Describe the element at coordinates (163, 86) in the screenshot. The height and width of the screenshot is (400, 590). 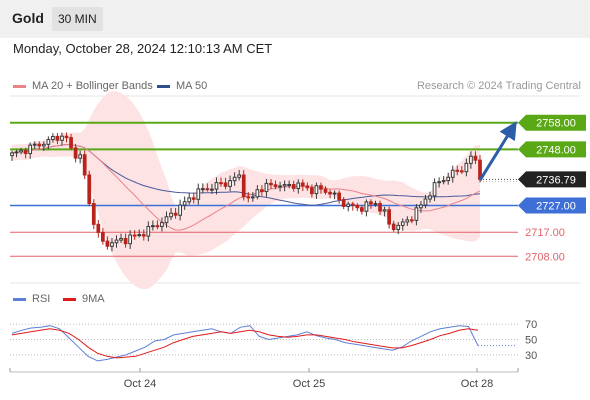
I see `legend-ma50-swatch` at that location.